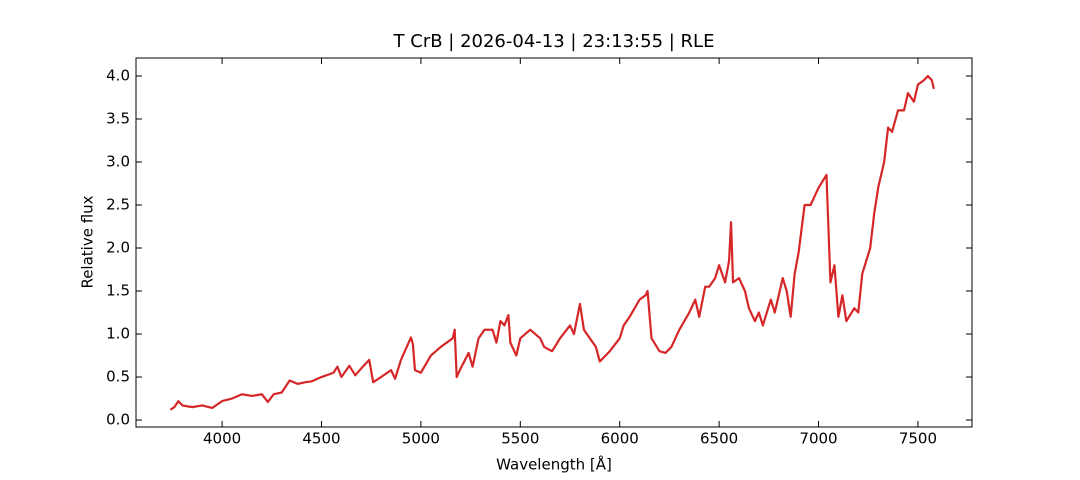  Describe the element at coordinates (118, 204) in the screenshot. I see `y-tick-label: 2.5` at that location.